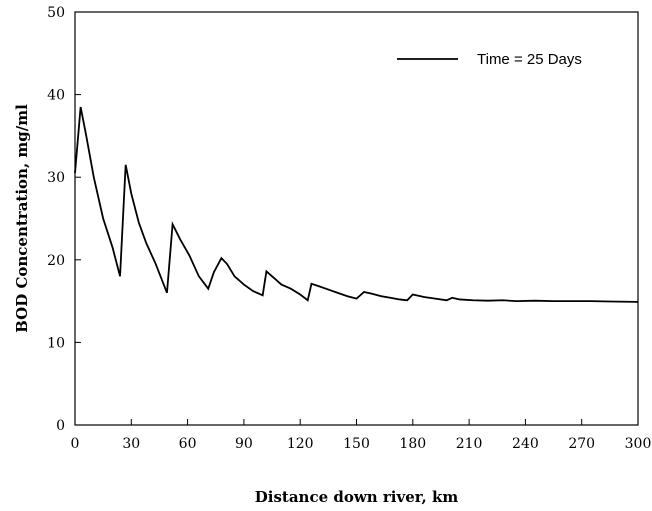 The image size is (652, 511). What do you see at coordinates (188, 444) in the screenshot?
I see `x-tick-label: 60` at bounding box center [188, 444].